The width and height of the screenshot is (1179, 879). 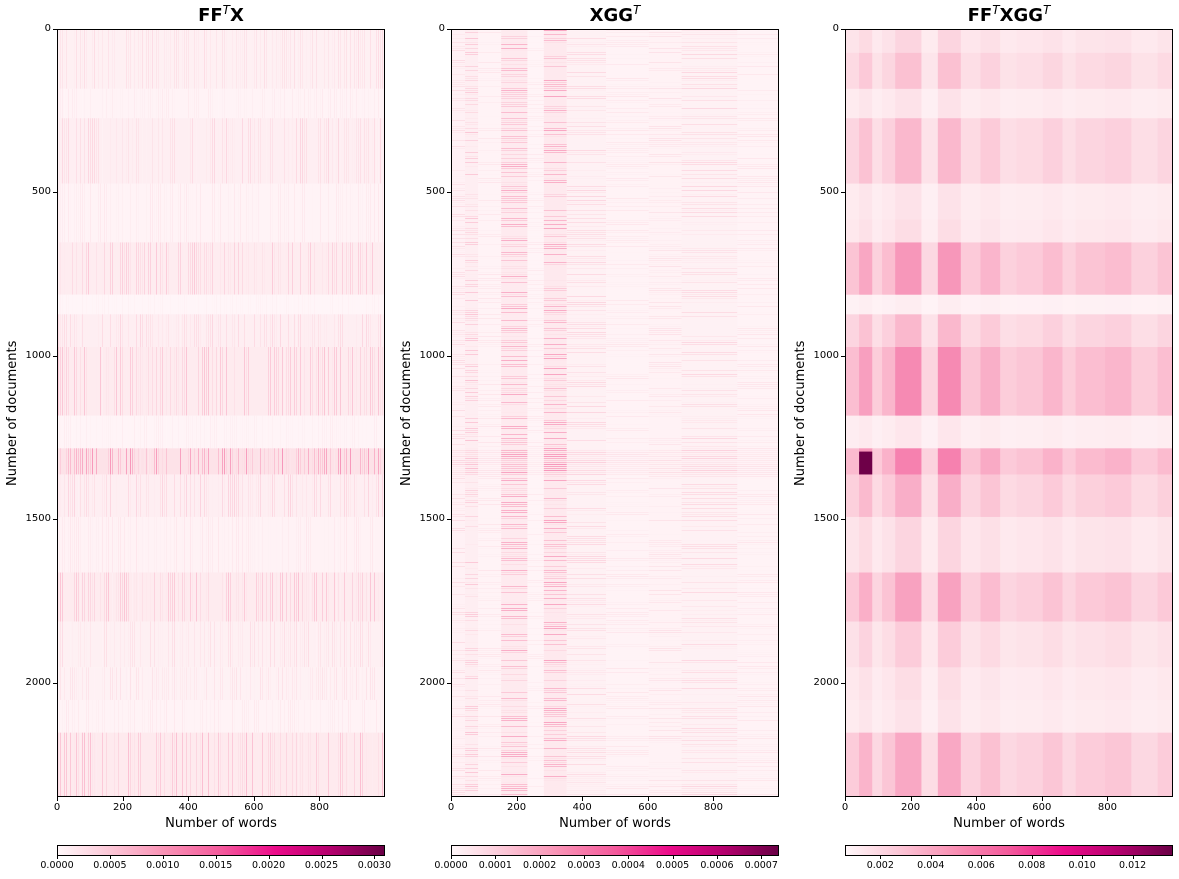 I want to click on y-tick-mark, so click(x=843, y=520).